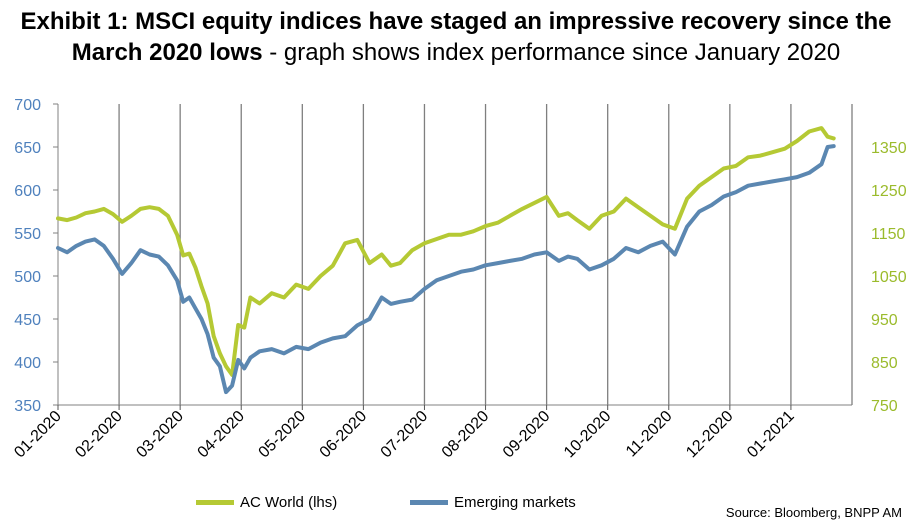 The width and height of the screenshot is (912, 531). I want to click on x-tick-label-06-2020: 06-2020, so click(344, 435).